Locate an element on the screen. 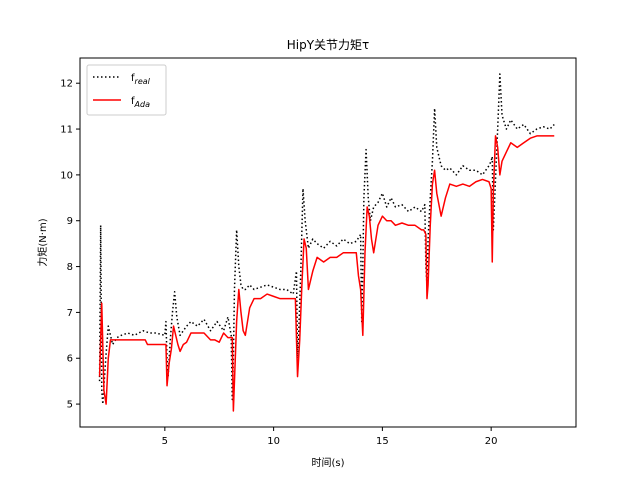 Image resolution: width=640 pixels, height=480 pixels. y-tick-label: 7 is located at coordinates (70, 313).